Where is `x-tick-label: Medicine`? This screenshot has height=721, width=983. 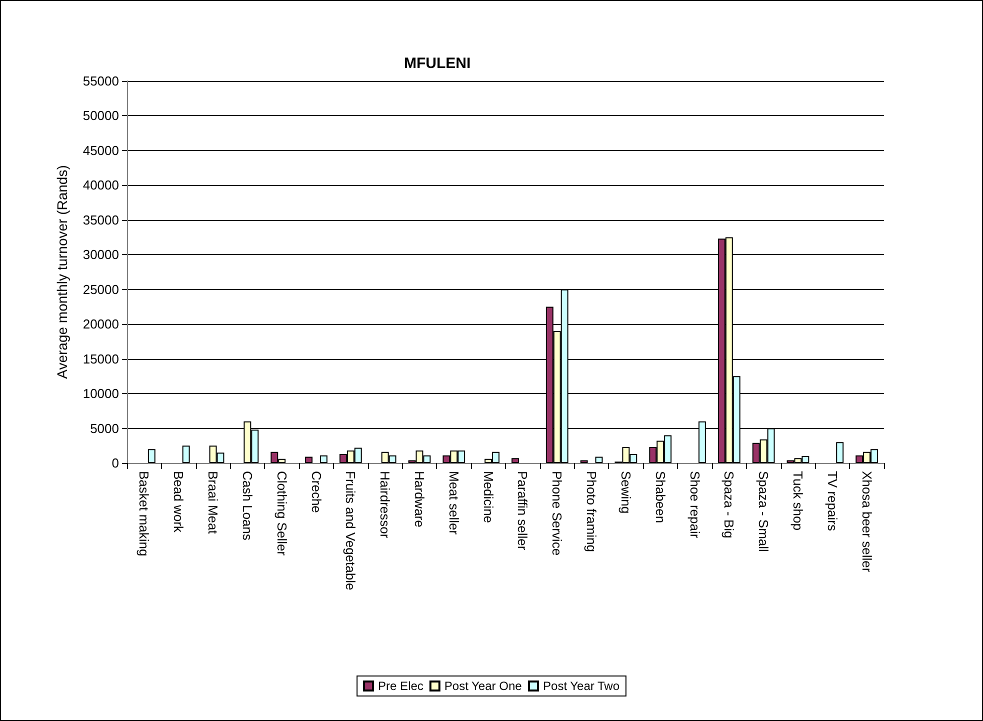 x-tick-label: Medicine is located at coordinates (488, 497).